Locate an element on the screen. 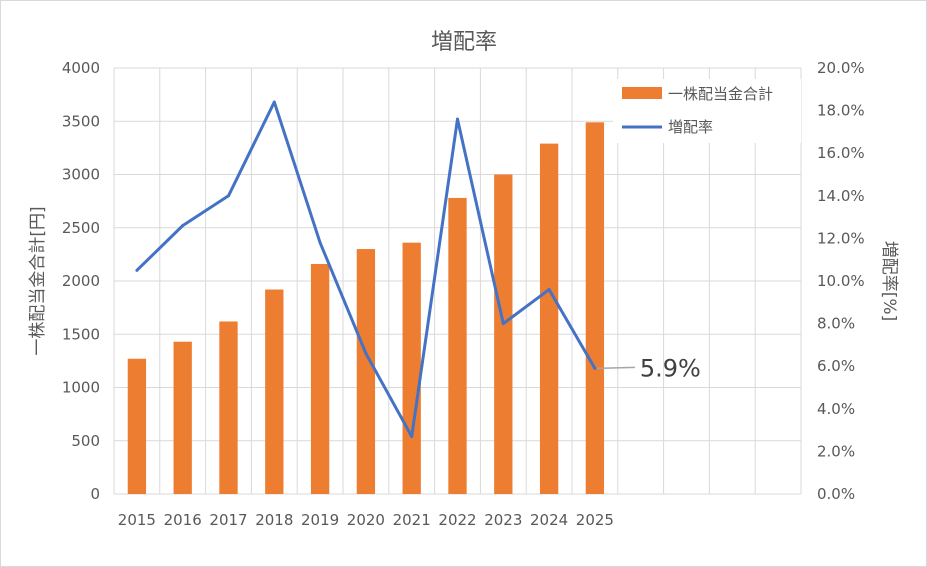 The width and height of the screenshot is (927, 567). bar-2023 is located at coordinates (503, 334).